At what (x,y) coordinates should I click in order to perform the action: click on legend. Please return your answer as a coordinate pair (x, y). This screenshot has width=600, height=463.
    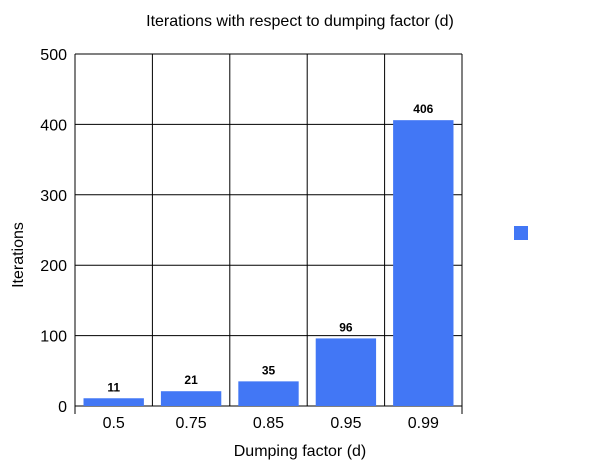
    Looking at the image, I should click on (521, 233).